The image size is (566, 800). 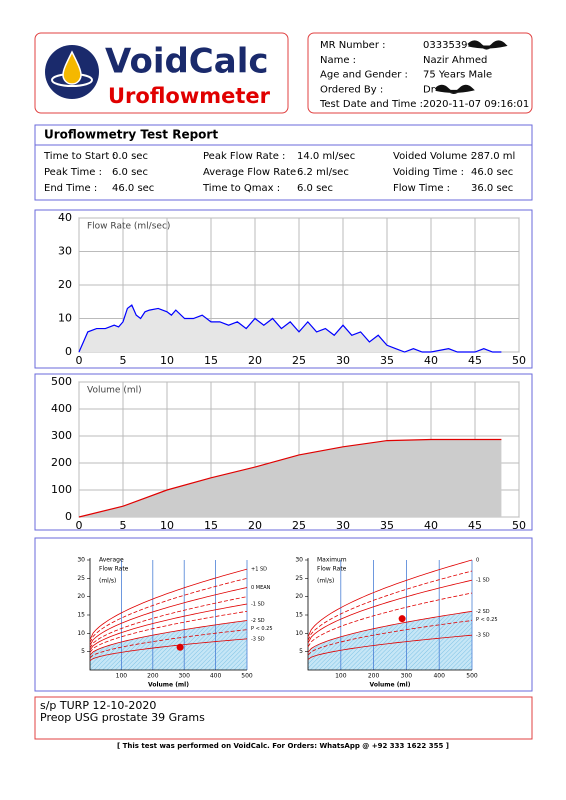 I want to click on annotation: P < 0.25, so click(x=487, y=620).